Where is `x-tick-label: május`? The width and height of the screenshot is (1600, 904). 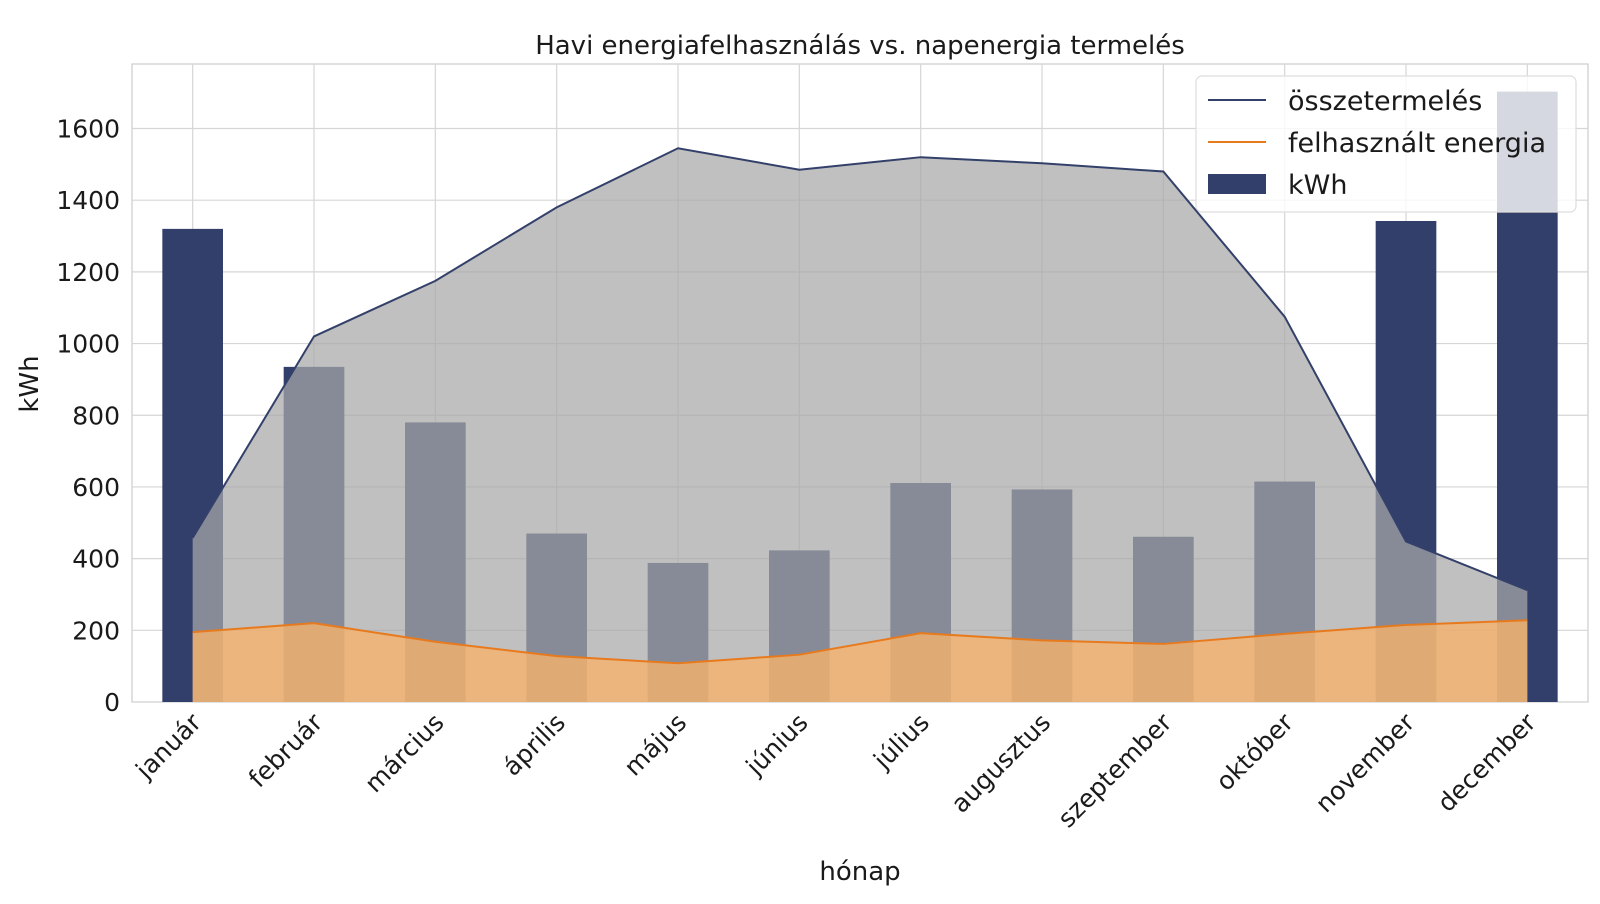
x-tick-label: május is located at coordinates (655, 745).